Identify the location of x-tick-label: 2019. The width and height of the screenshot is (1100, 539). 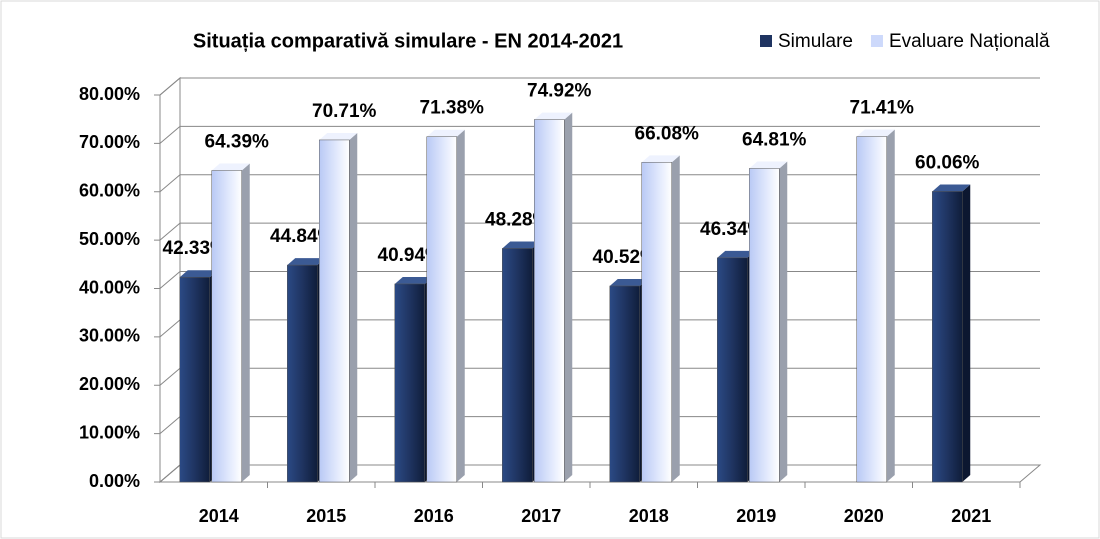
(756, 516).